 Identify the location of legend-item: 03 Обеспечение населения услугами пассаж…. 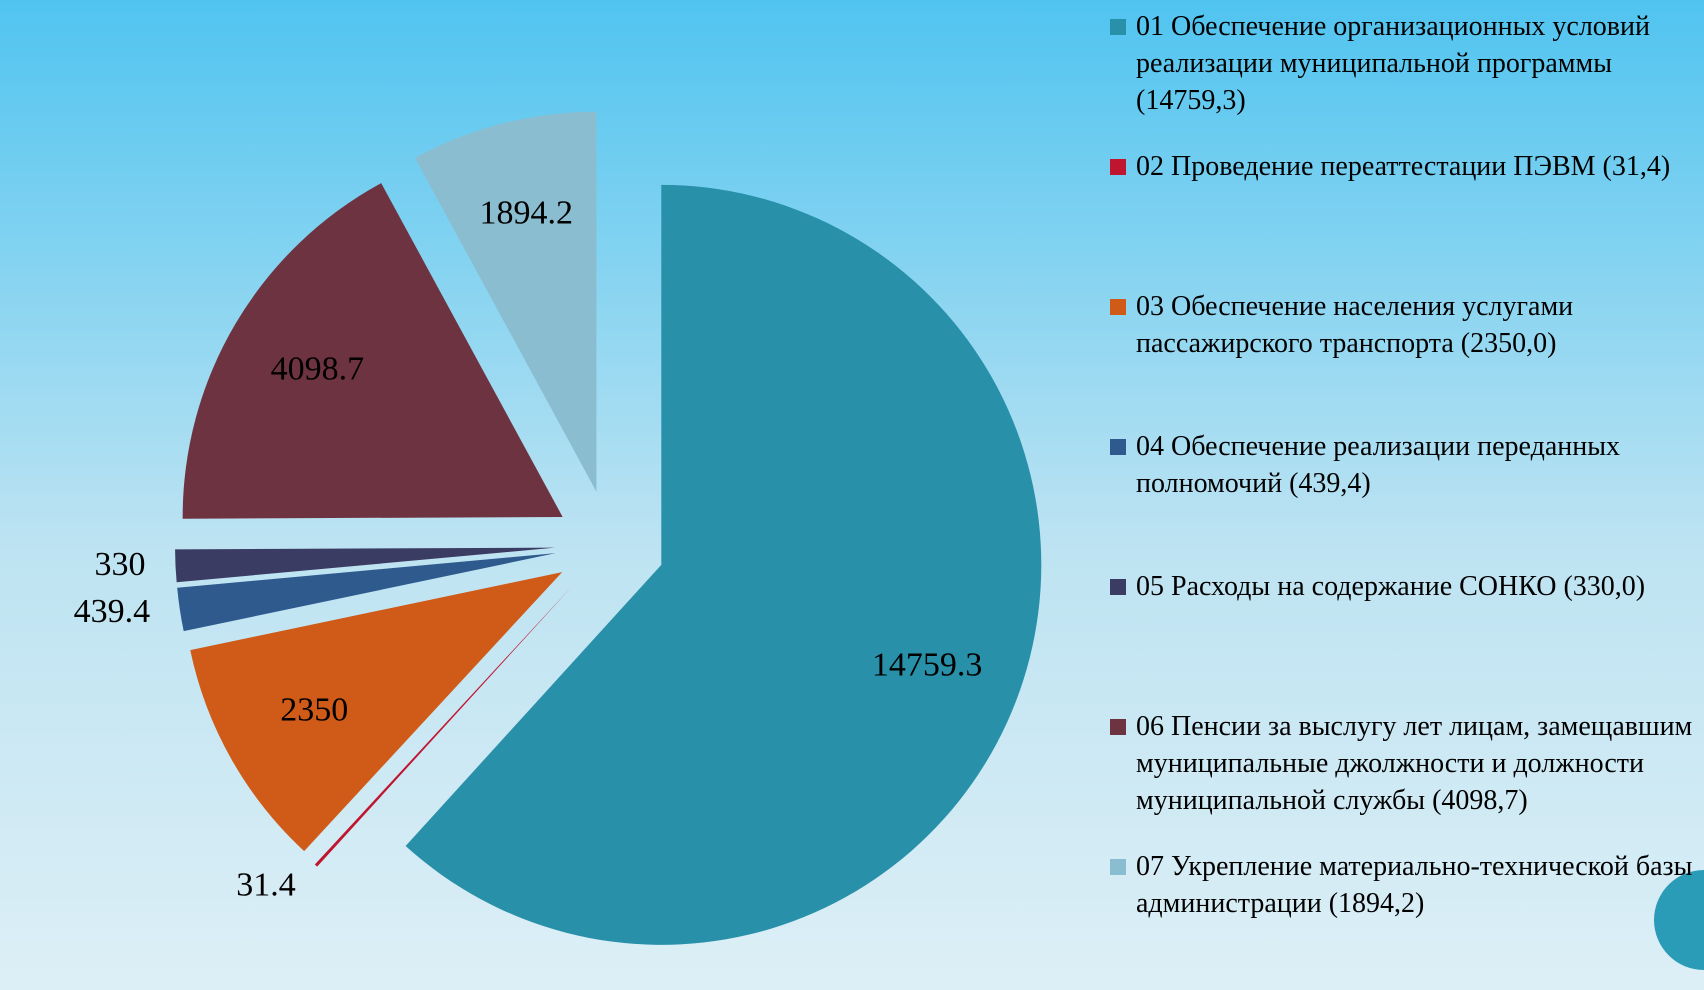
(1405, 325).